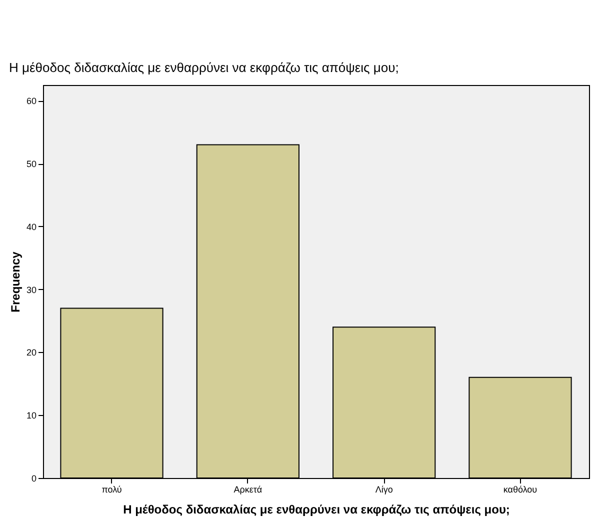  I want to click on chart-title: Η μέθοδος διδασκαλίας με ενθαρρύνει να εκφράζω τις απόψεις μου;, so click(203, 67).